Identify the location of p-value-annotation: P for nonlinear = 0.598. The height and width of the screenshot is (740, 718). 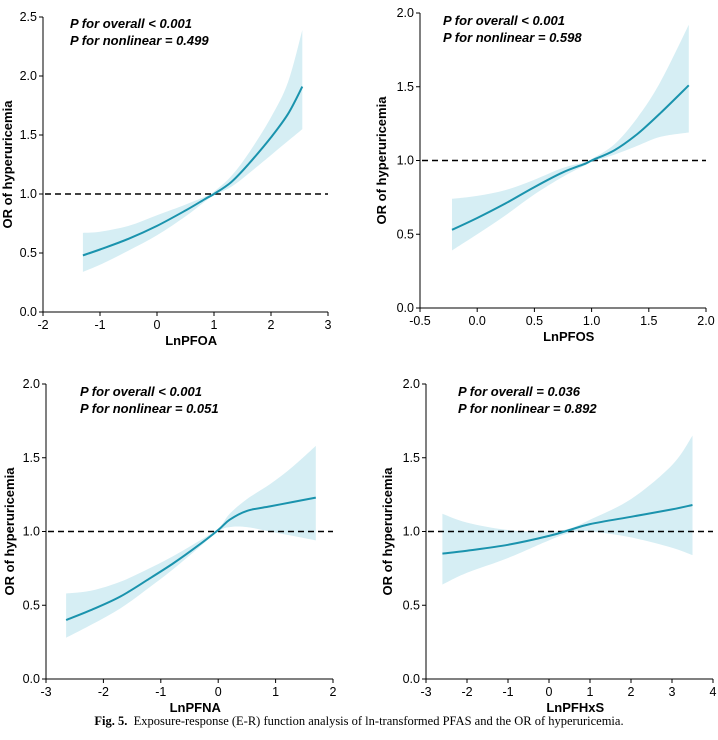
(512, 37).